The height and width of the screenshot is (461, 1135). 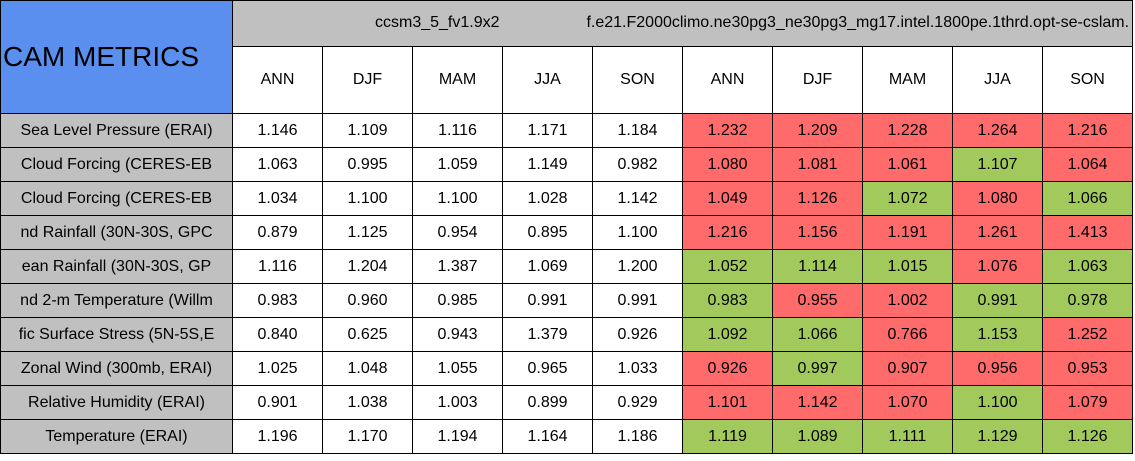 I want to click on metric-value: 0.997, so click(x=817, y=368).